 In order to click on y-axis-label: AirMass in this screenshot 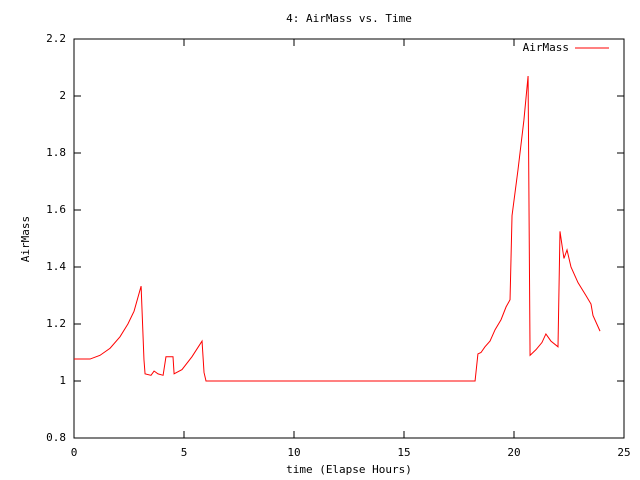, I will do `click(25, 239)`.